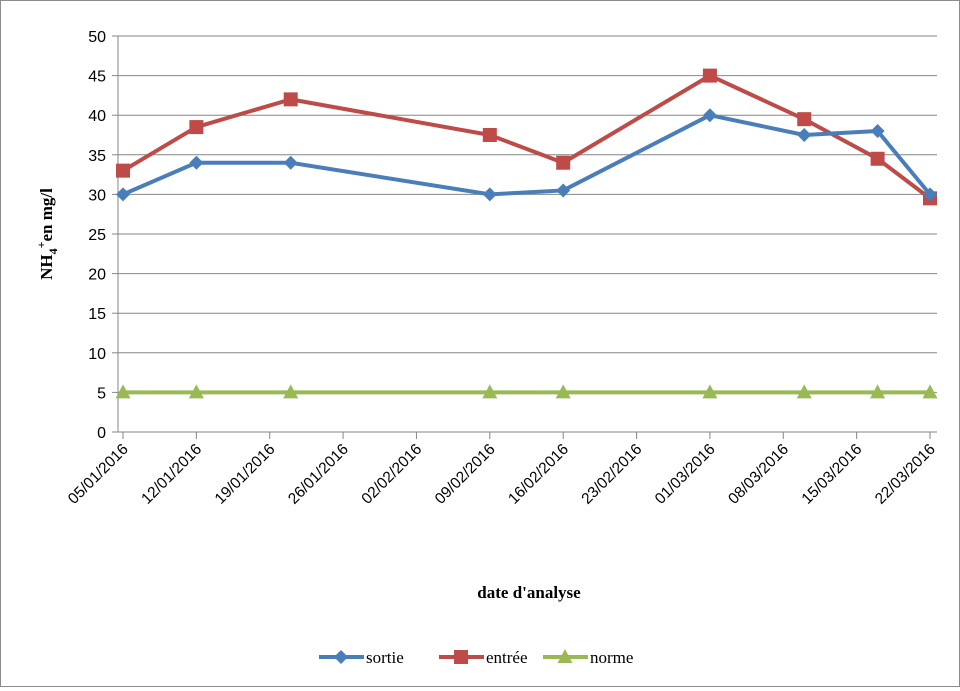 This screenshot has width=960, height=691. Describe the element at coordinates (101, 393) in the screenshot. I see `y-tick-label: 5` at that location.